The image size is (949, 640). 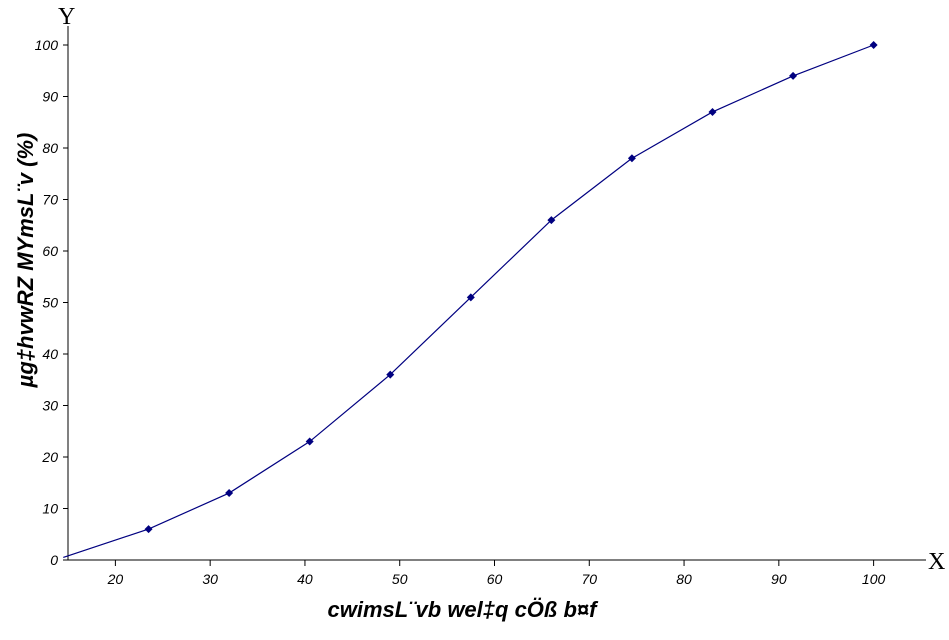 I want to click on y-tick-label: 20, so click(x=49, y=457).